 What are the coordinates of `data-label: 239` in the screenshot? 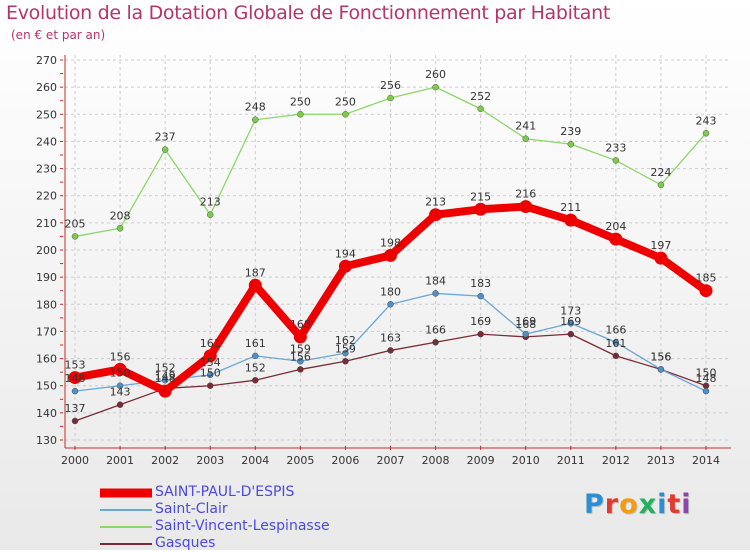 It's located at (570, 131).